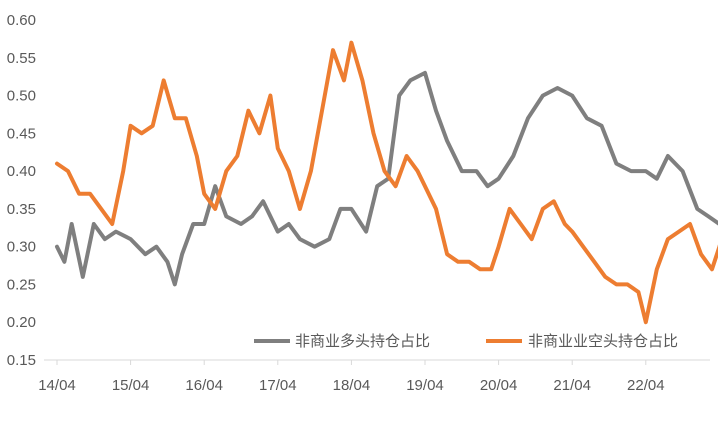 Image resolution: width=718 pixels, height=435 pixels. What do you see at coordinates (352, 385) in the screenshot?
I see `x-tick-label: 18/04` at bounding box center [352, 385].